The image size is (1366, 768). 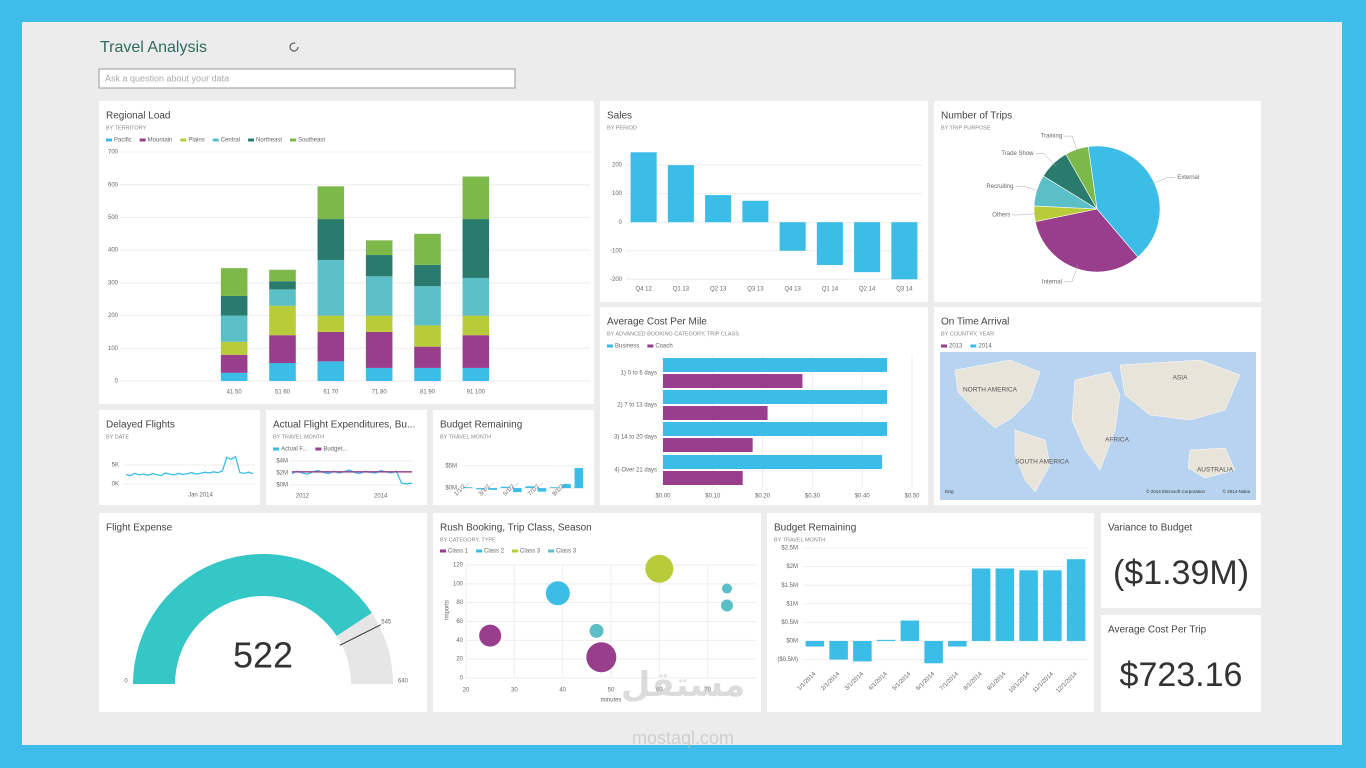 What do you see at coordinates (1117, 440) in the screenshot?
I see `map-label: AFRICA` at bounding box center [1117, 440].